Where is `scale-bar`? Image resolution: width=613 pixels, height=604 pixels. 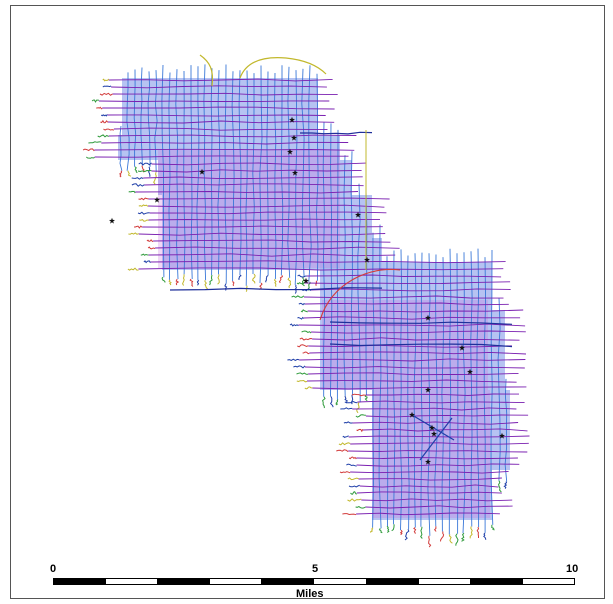 scale-bar is located at coordinates (314, 581).